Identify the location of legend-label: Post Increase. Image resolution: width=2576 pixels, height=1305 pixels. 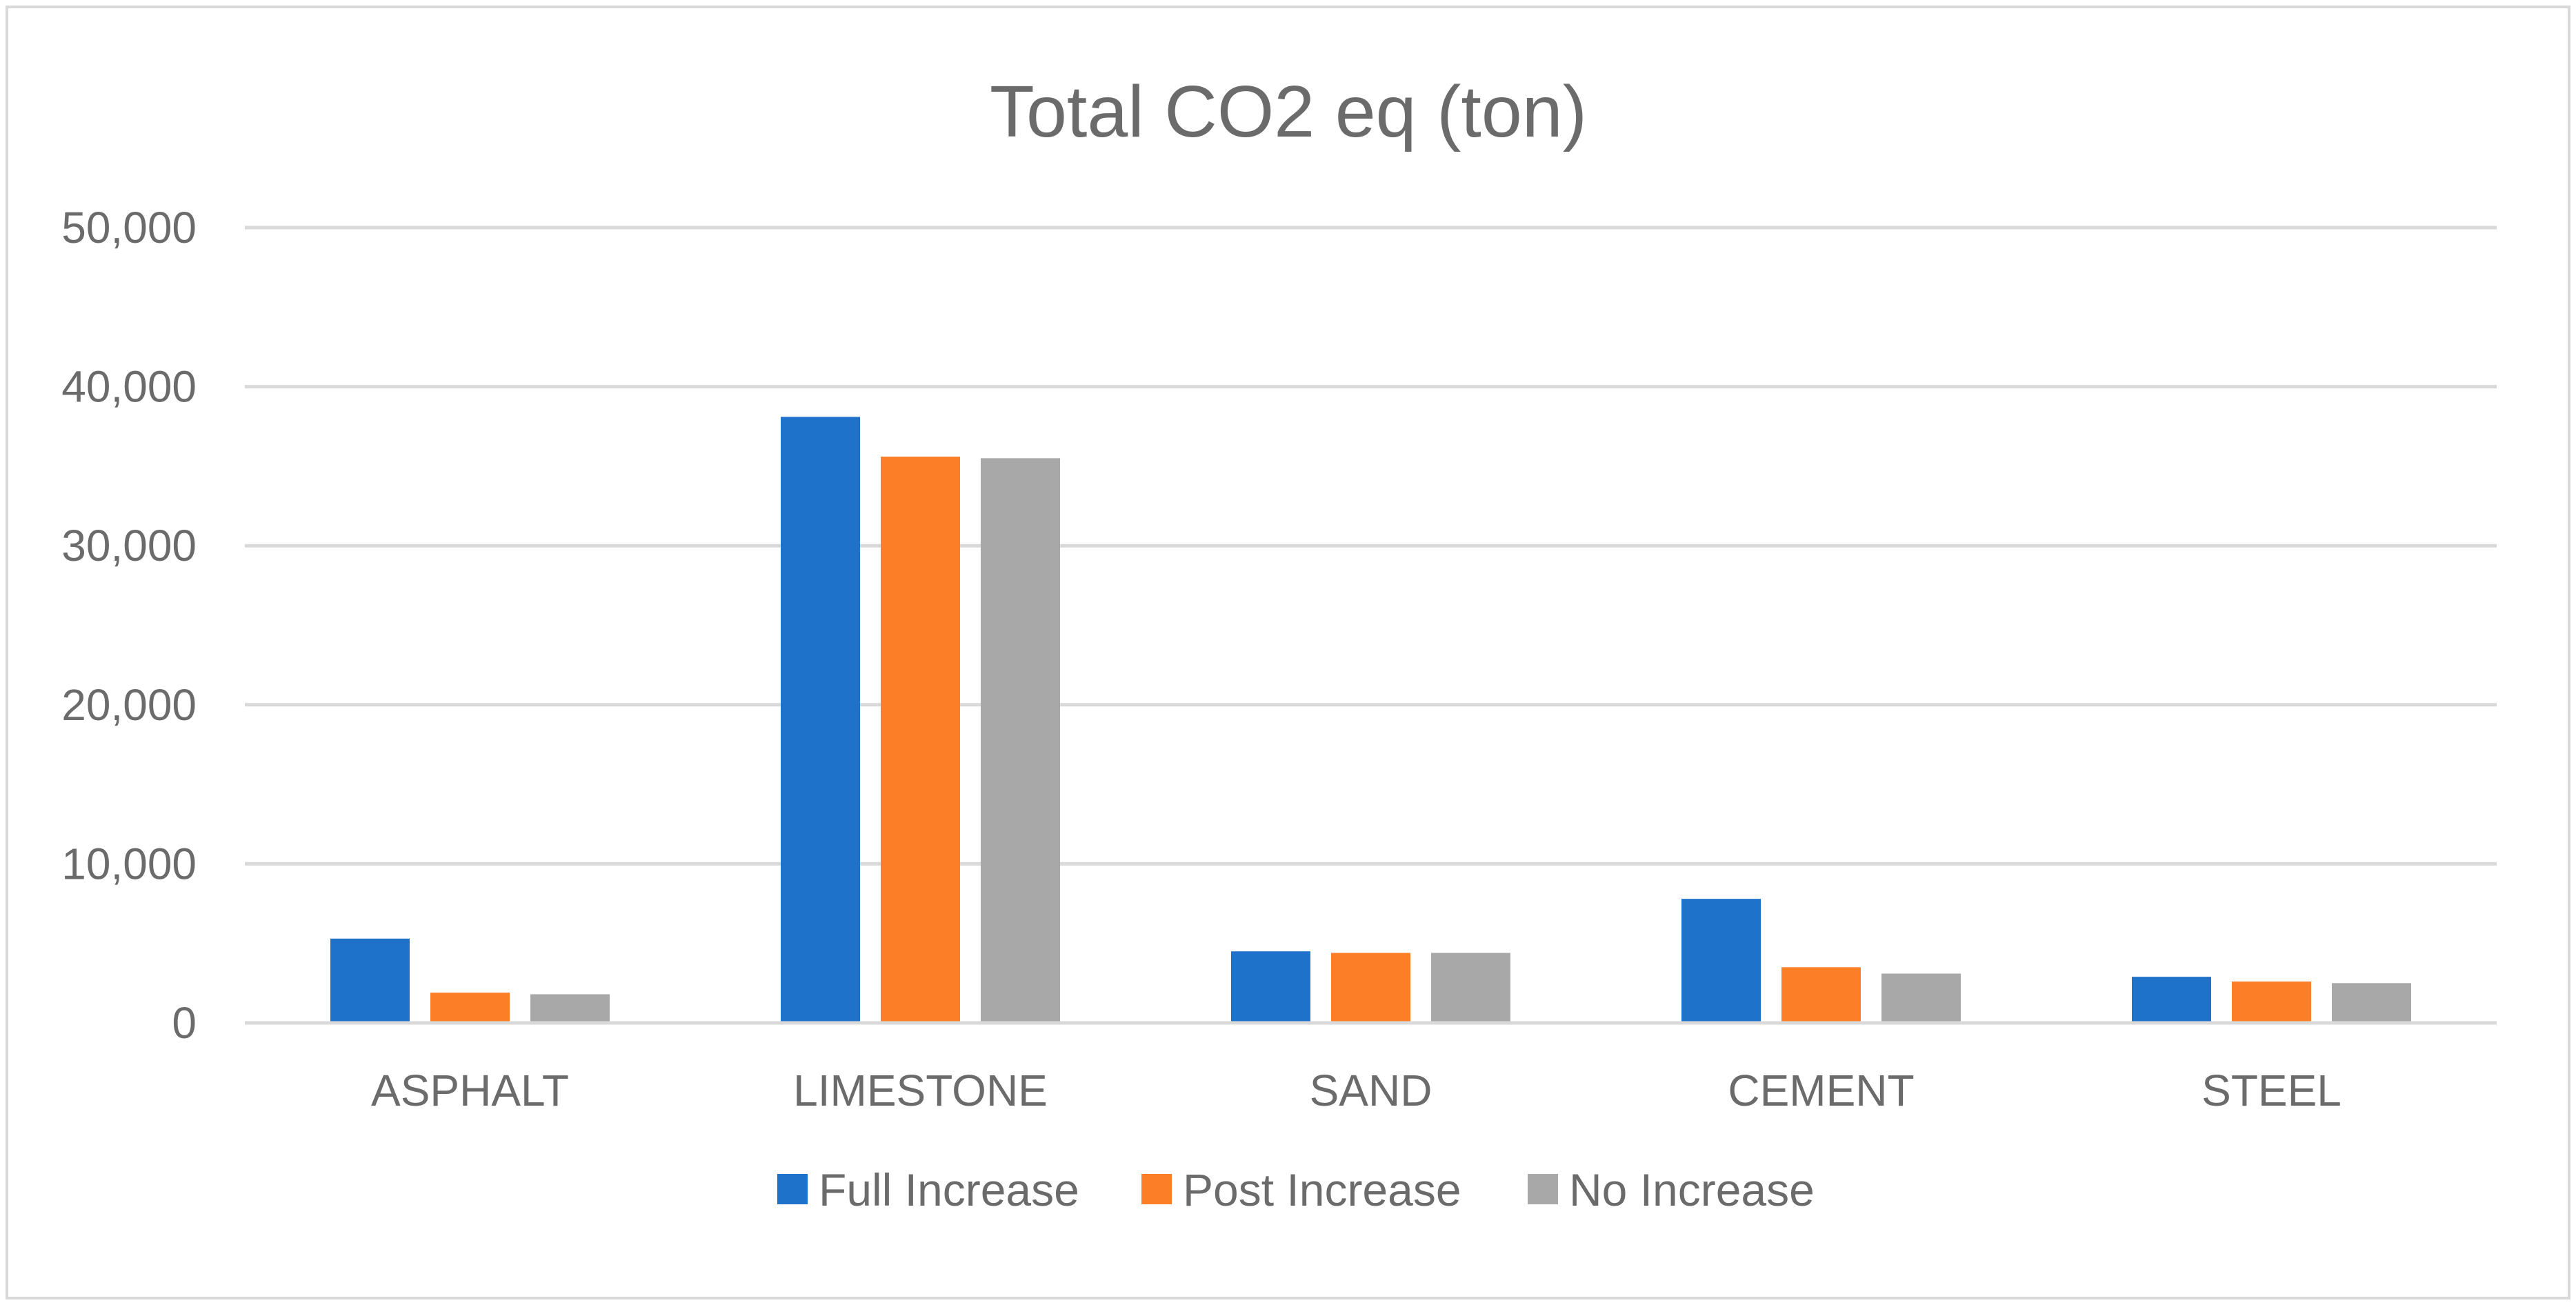
(1322, 1189).